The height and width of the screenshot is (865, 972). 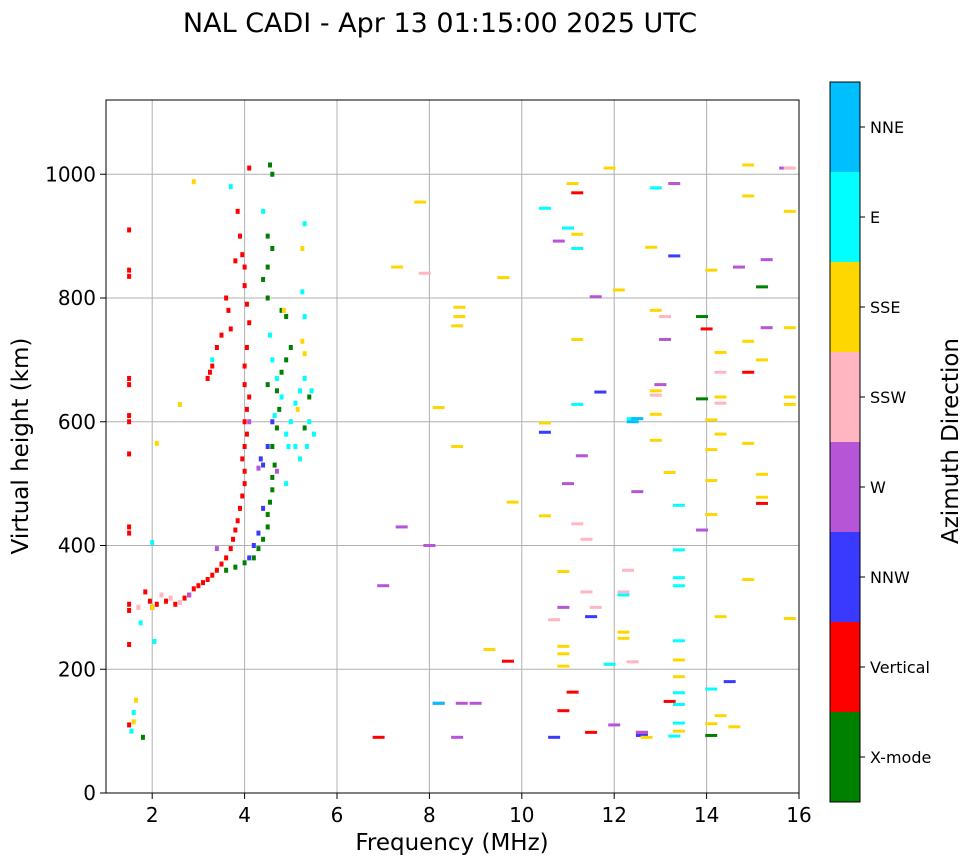 I want to click on colorbar-frame, so click(x=845, y=442).